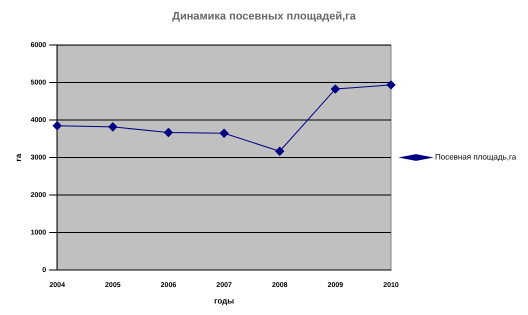 The width and height of the screenshot is (528, 315). Describe the element at coordinates (19, 157) in the screenshot. I see `y-axis-title: га` at that location.